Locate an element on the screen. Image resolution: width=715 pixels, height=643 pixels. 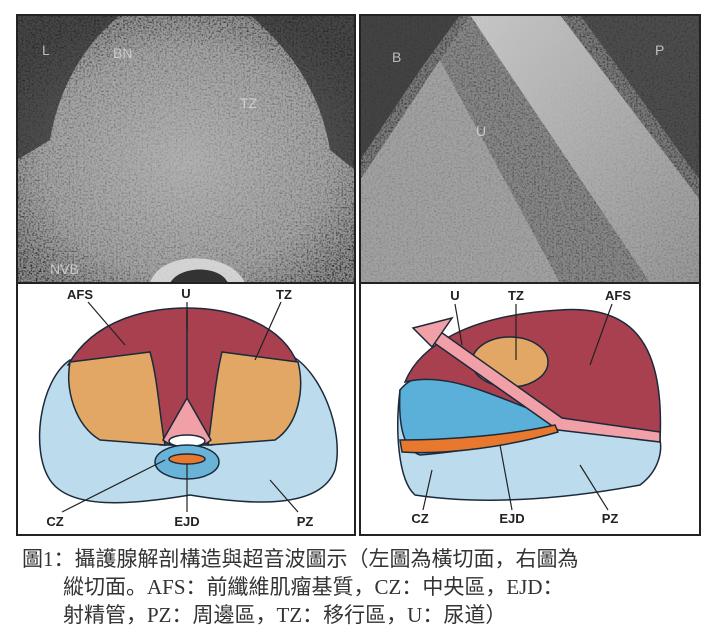
us-label: BN is located at coordinates (122, 53).